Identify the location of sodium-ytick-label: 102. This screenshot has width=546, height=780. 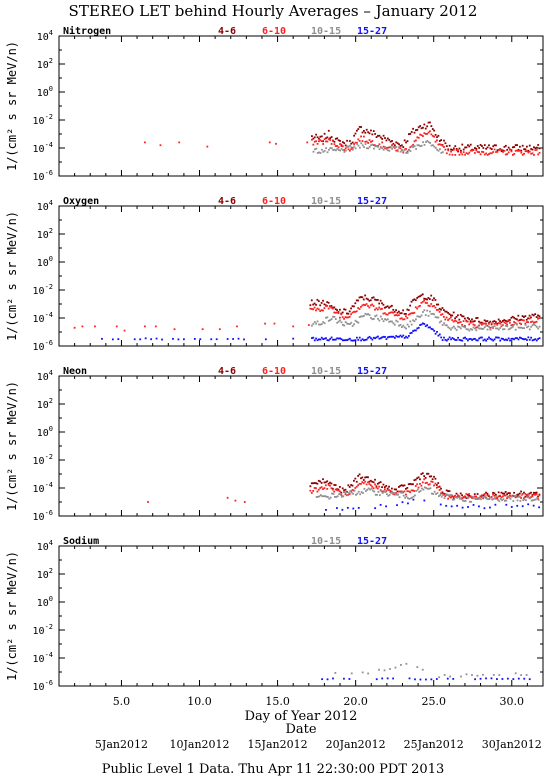
(45, 574).